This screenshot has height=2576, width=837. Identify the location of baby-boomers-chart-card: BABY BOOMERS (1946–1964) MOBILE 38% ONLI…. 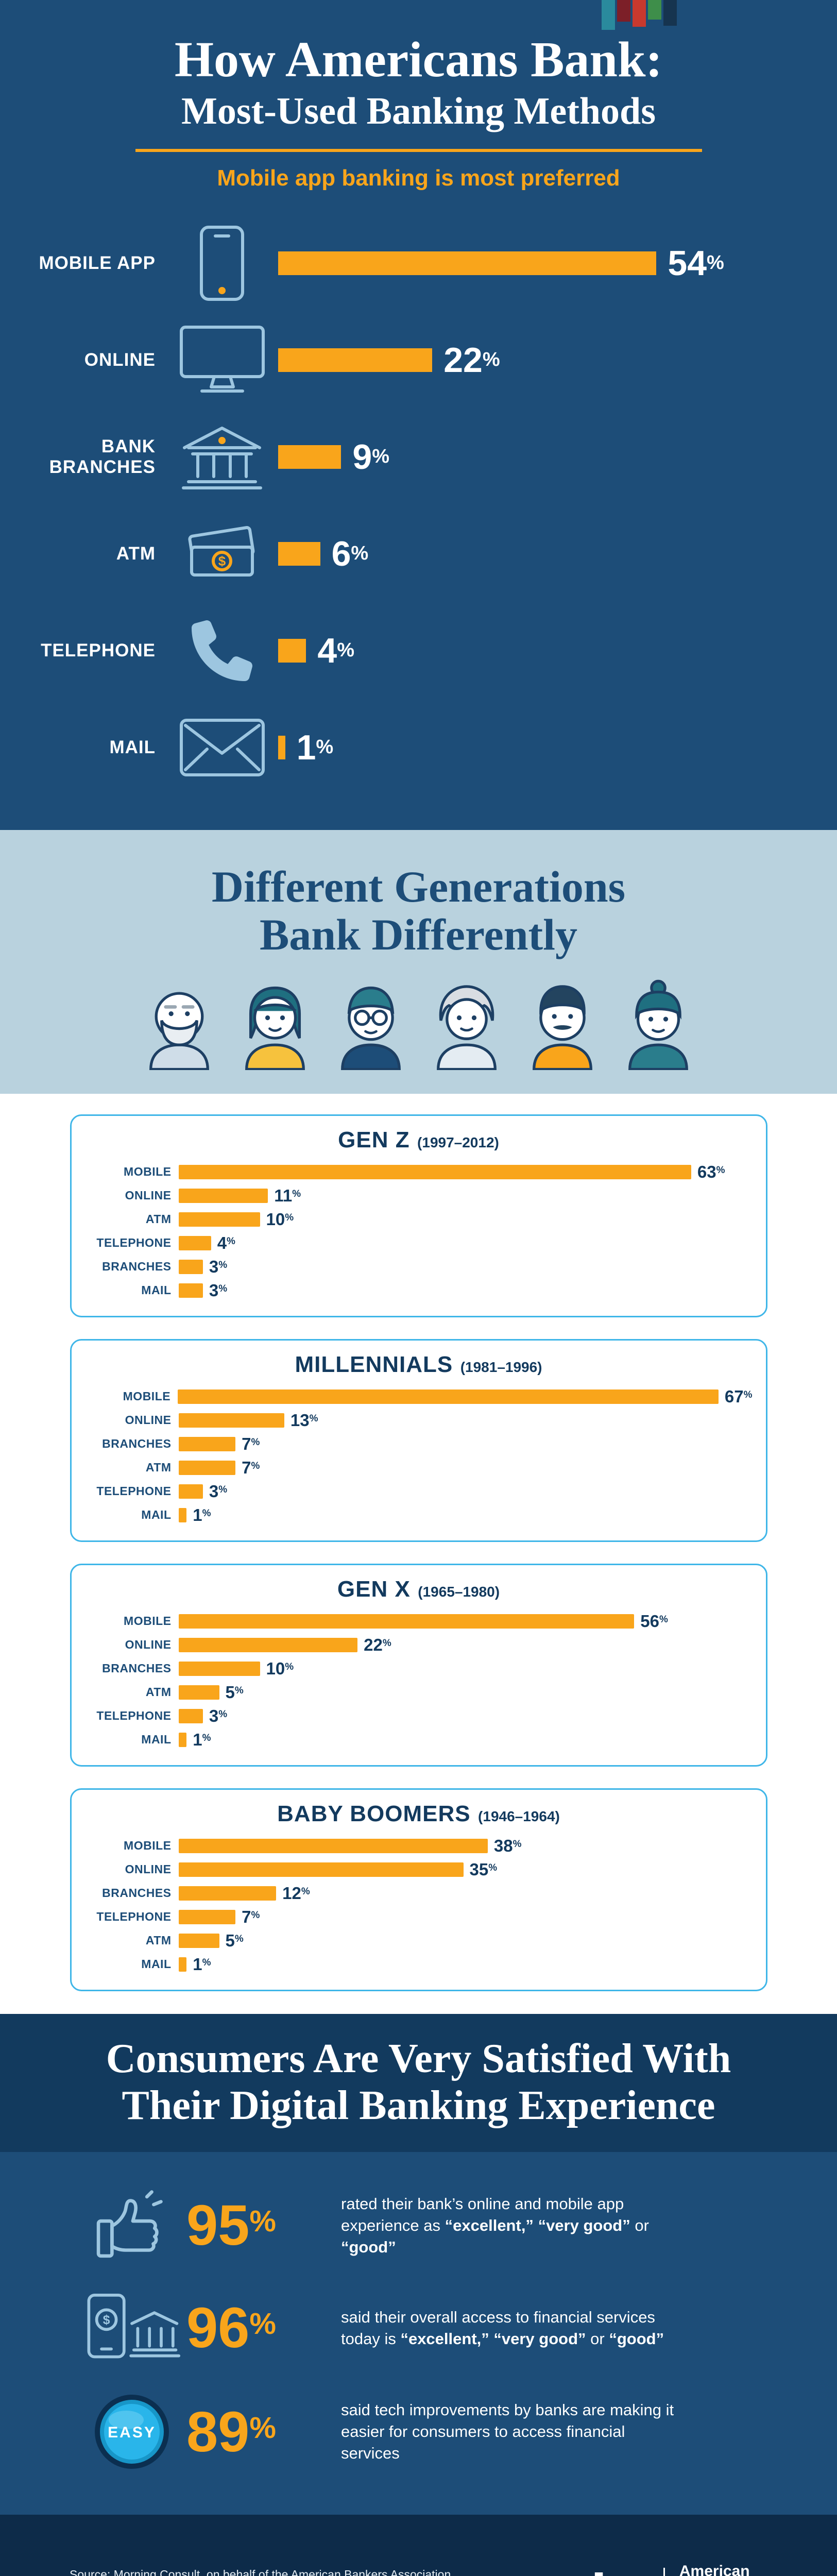
(418, 1889).